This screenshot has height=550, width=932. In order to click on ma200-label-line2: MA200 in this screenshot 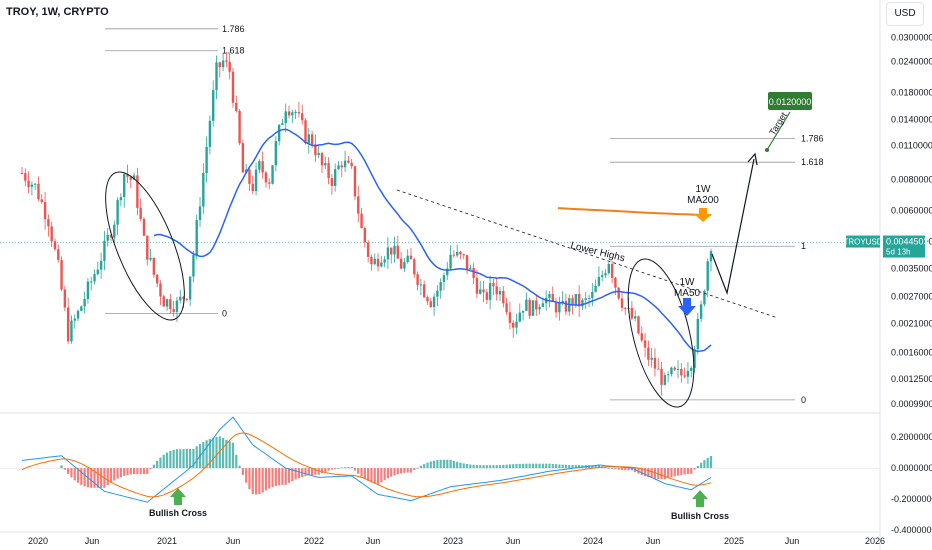, I will do `click(703, 200)`.